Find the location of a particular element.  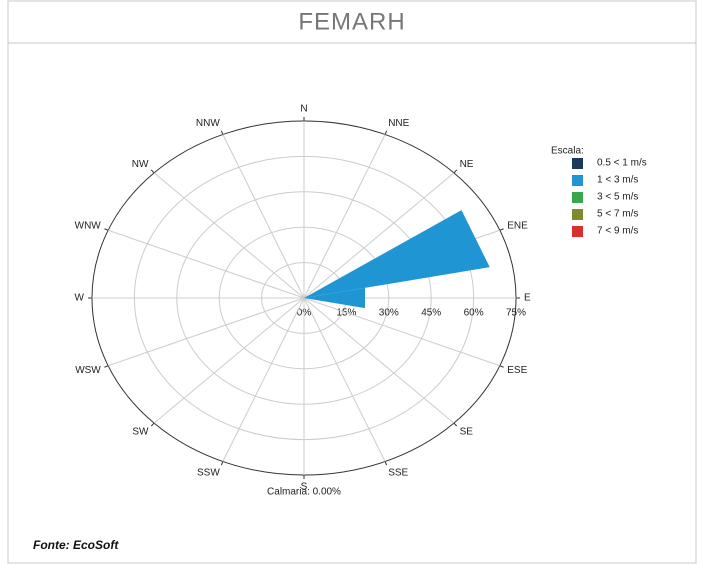

direction-label: SSW is located at coordinates (208, 472).